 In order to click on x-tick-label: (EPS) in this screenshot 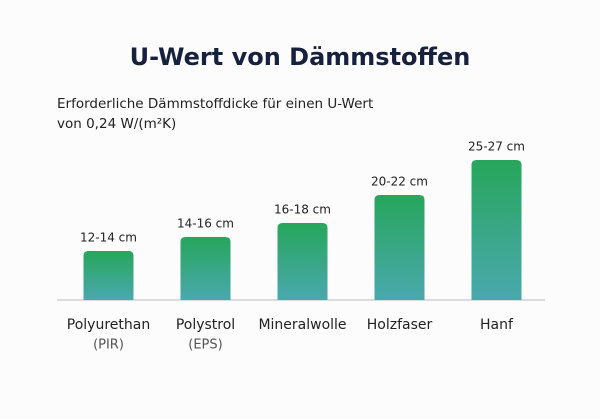, I will do `click(205, 345)`.